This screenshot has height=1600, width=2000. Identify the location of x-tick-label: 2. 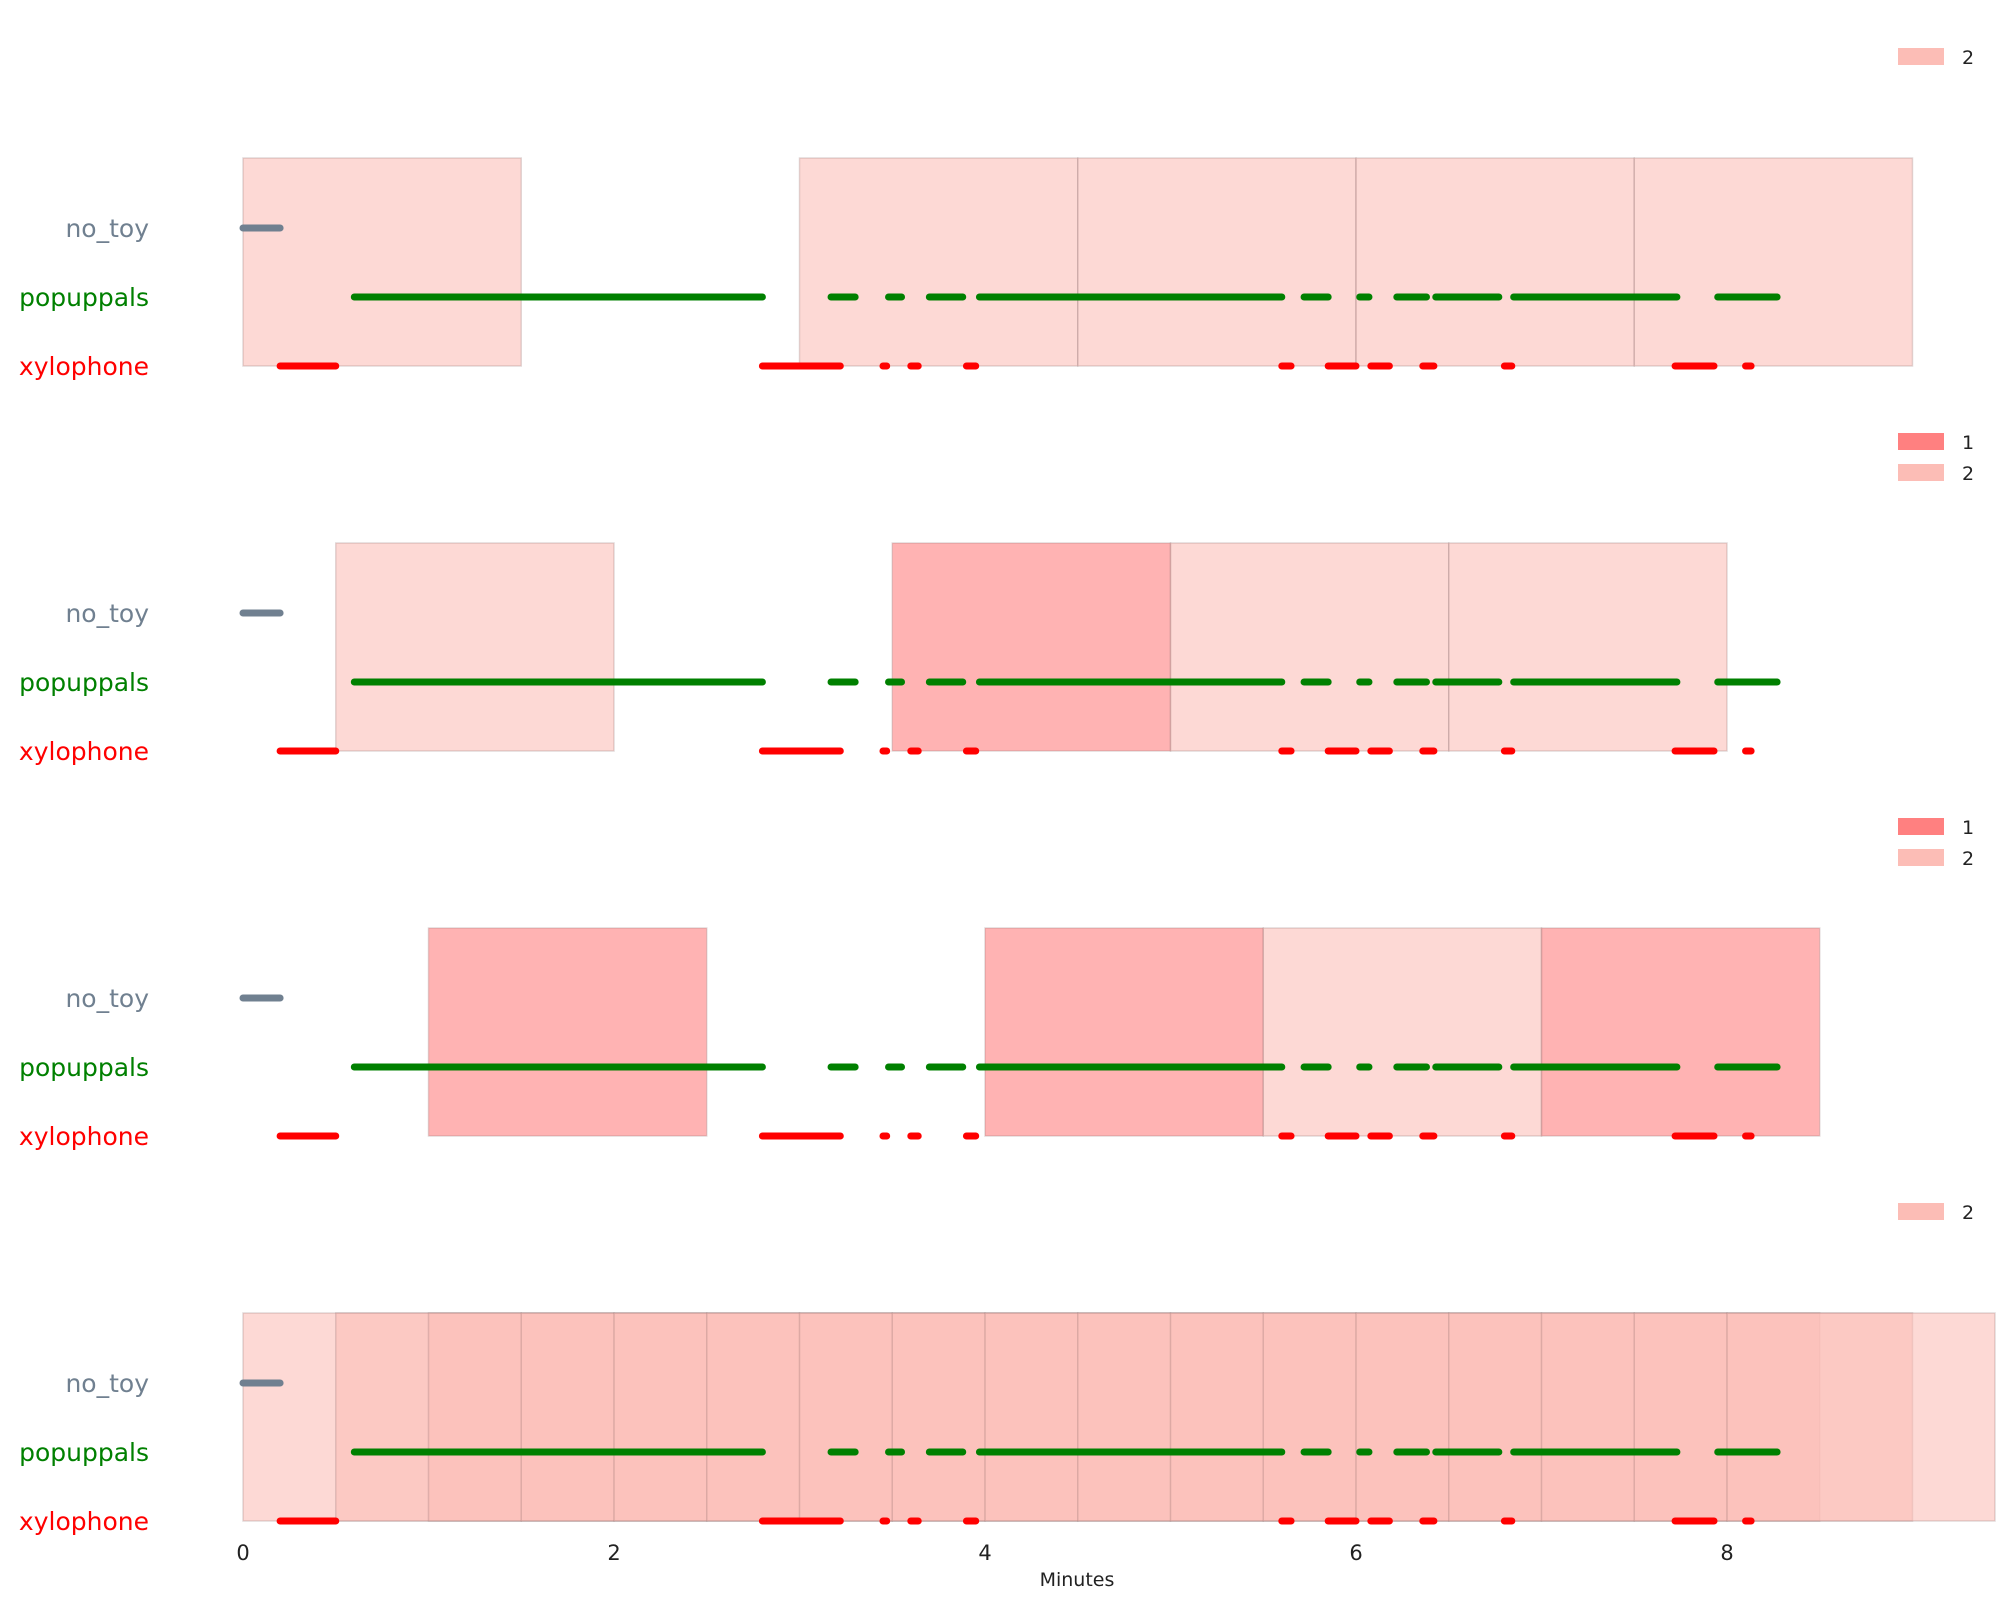
(613, 1553).